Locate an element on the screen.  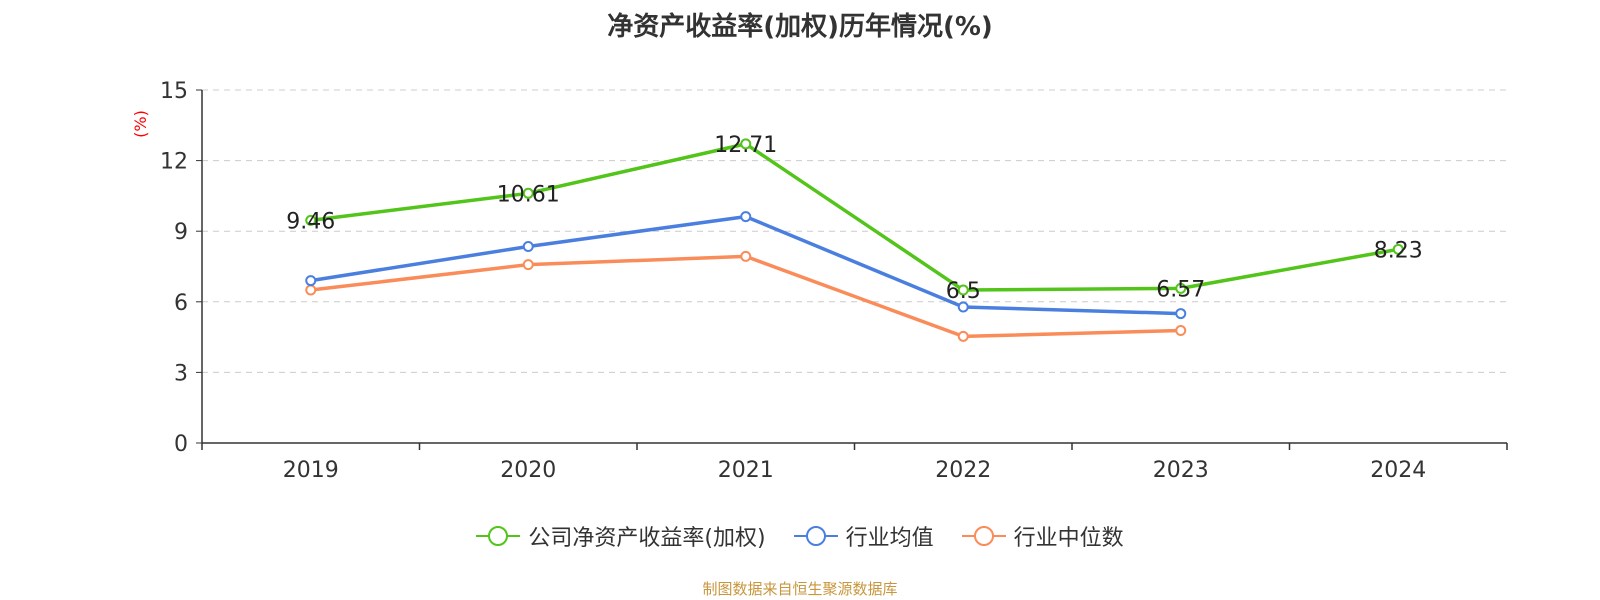
series-line is located at coordinates (745, 296).